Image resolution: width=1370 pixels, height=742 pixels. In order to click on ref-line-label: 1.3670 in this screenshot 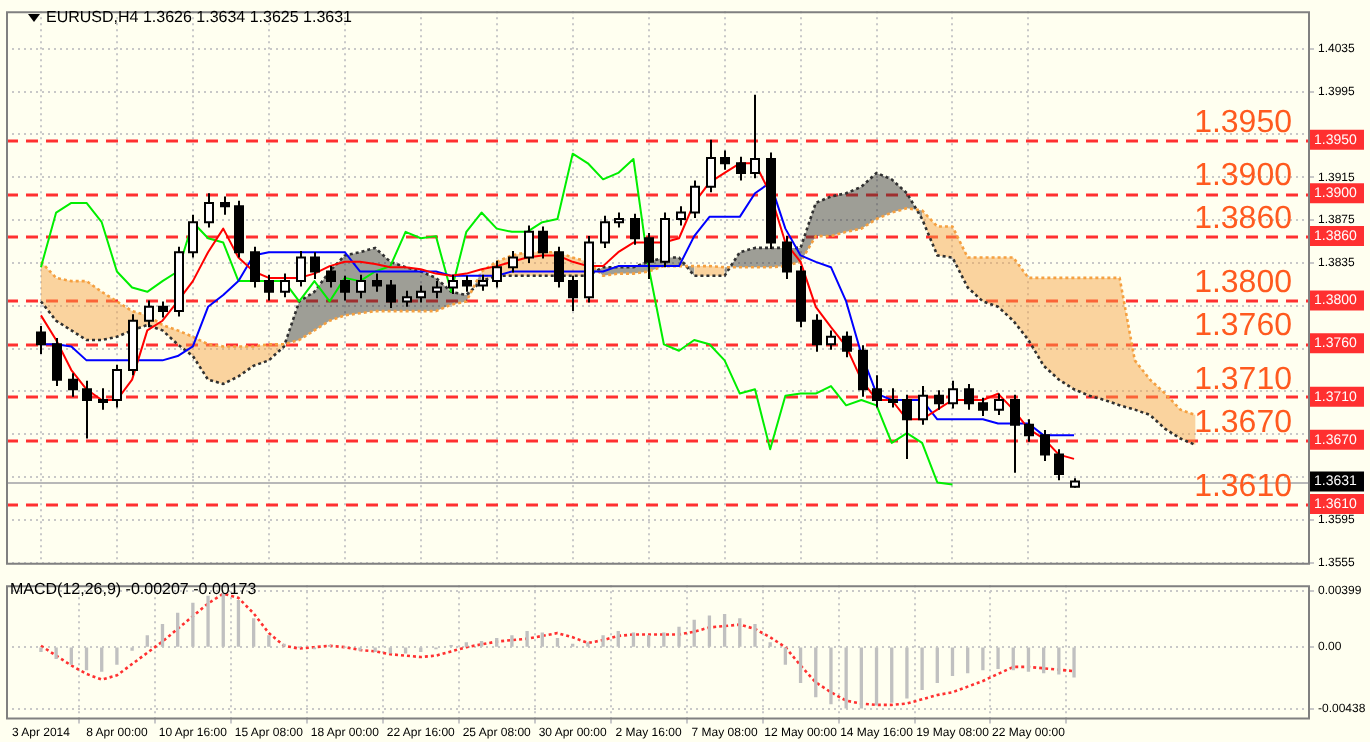, I will do `click(1243, 422)`.